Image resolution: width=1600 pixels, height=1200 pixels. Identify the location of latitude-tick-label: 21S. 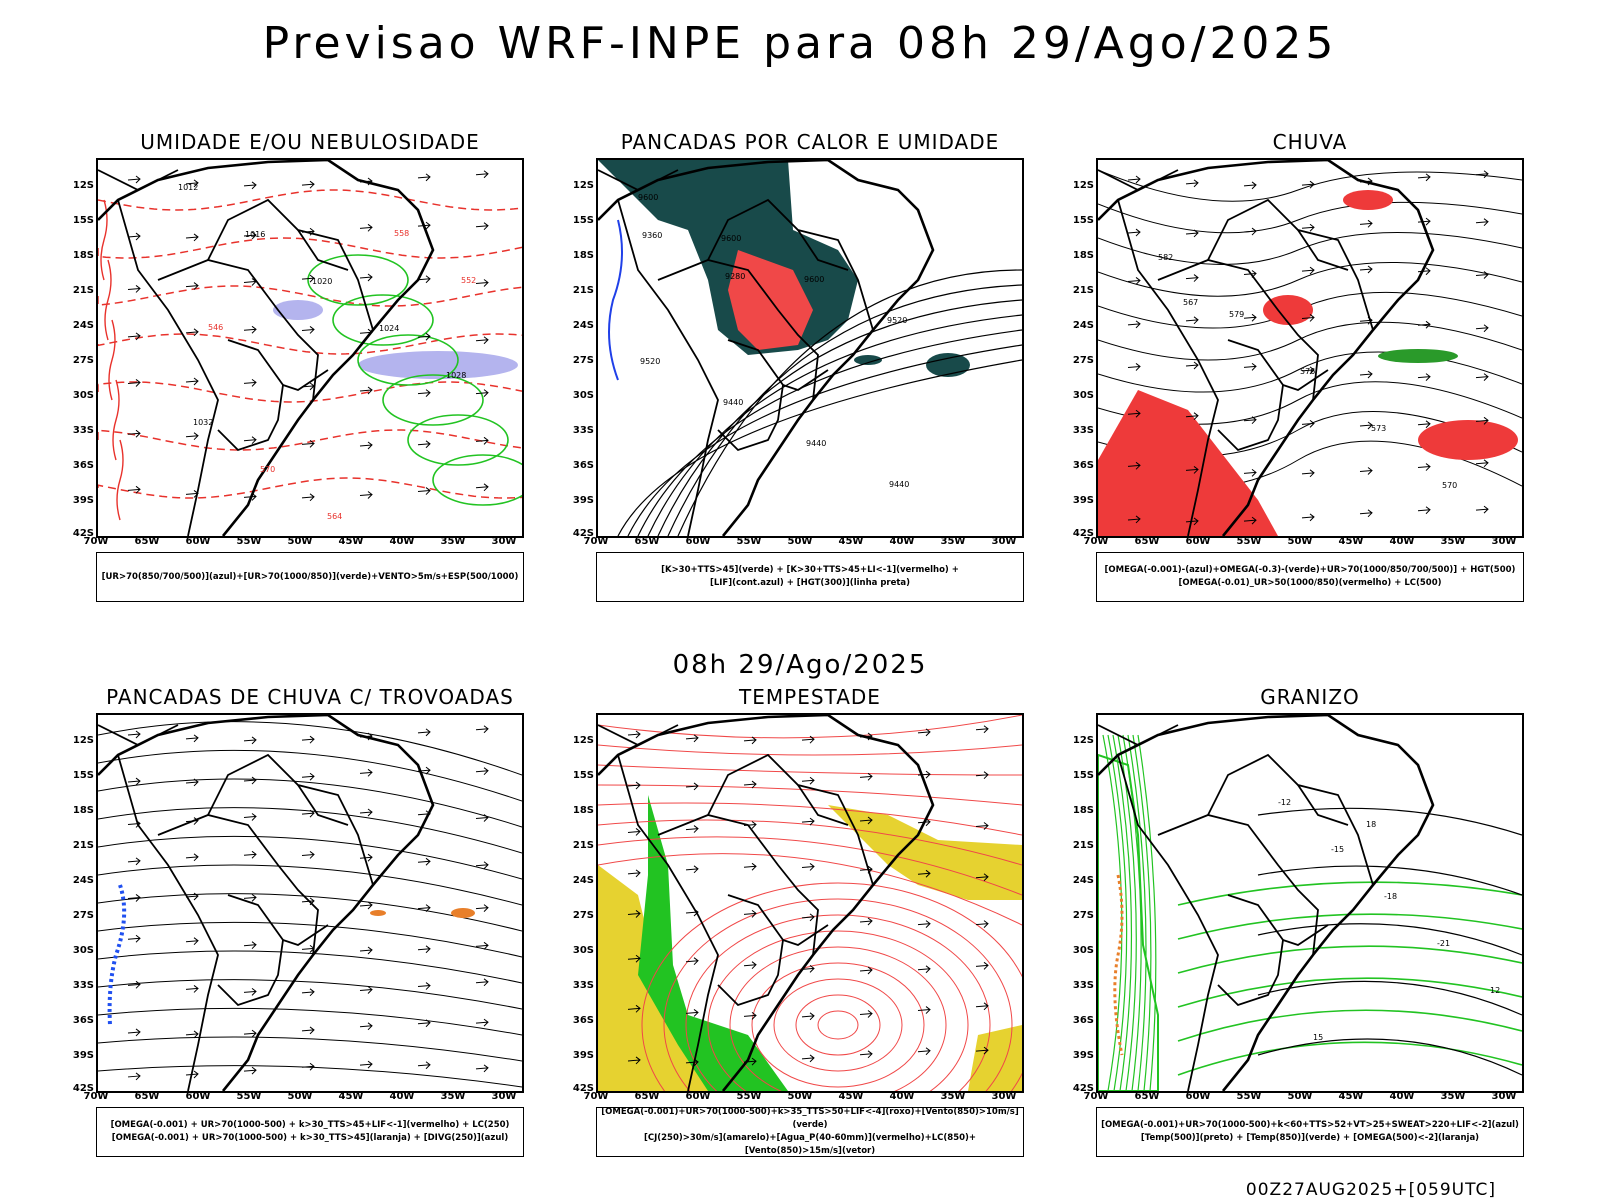
(83, 845).